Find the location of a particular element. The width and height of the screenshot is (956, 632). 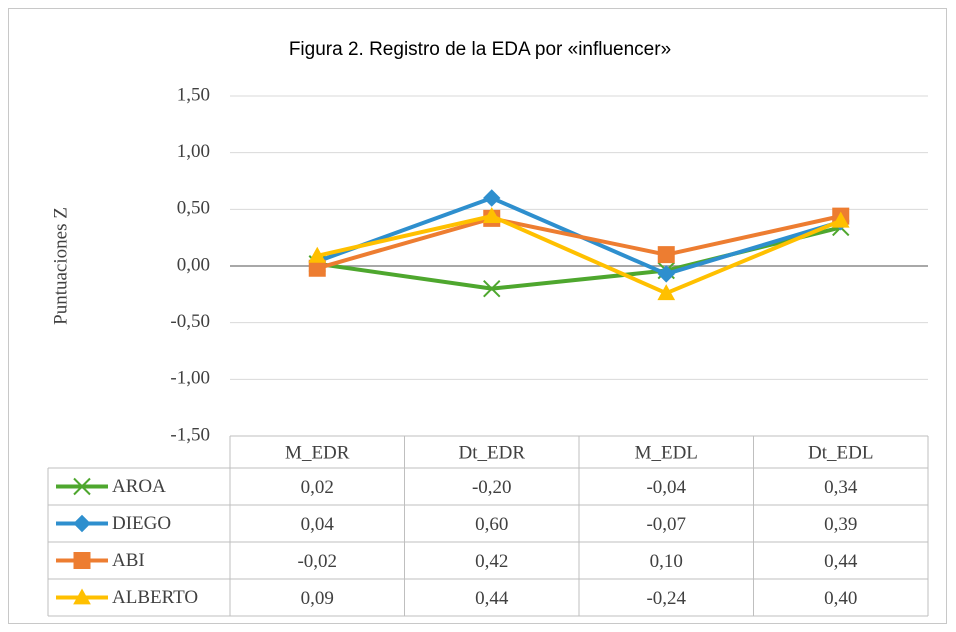

table-value: 0,39 is located at coordinates (840, 524).